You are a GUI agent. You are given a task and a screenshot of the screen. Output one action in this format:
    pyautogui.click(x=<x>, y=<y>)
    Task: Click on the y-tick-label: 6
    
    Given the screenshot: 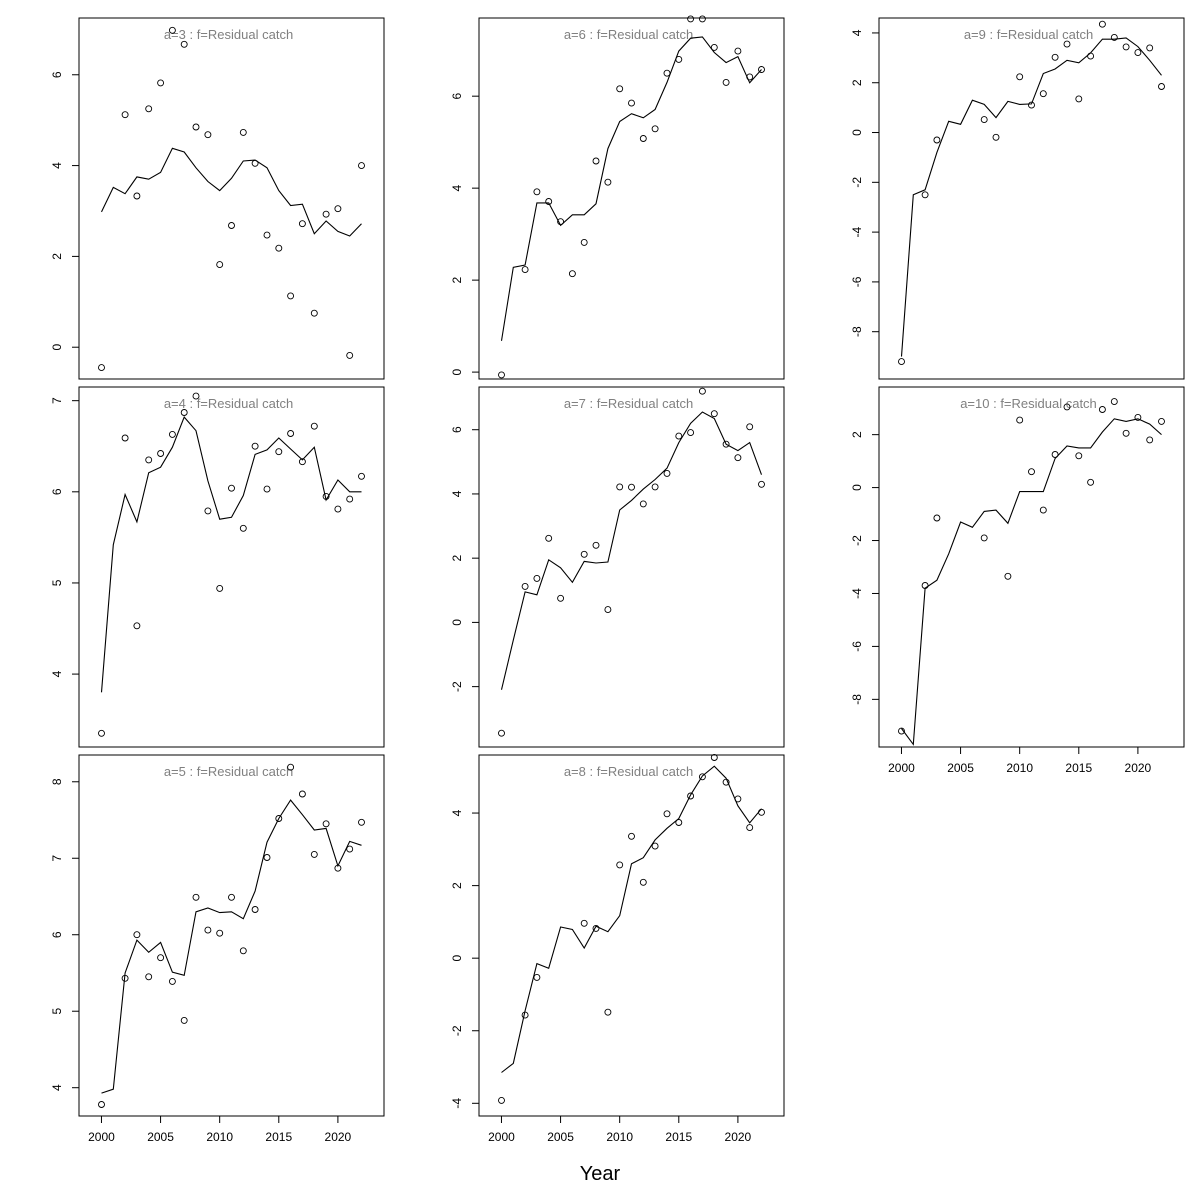 What is the action you would take?
    pyautogui.click(x=457, y=429)
    